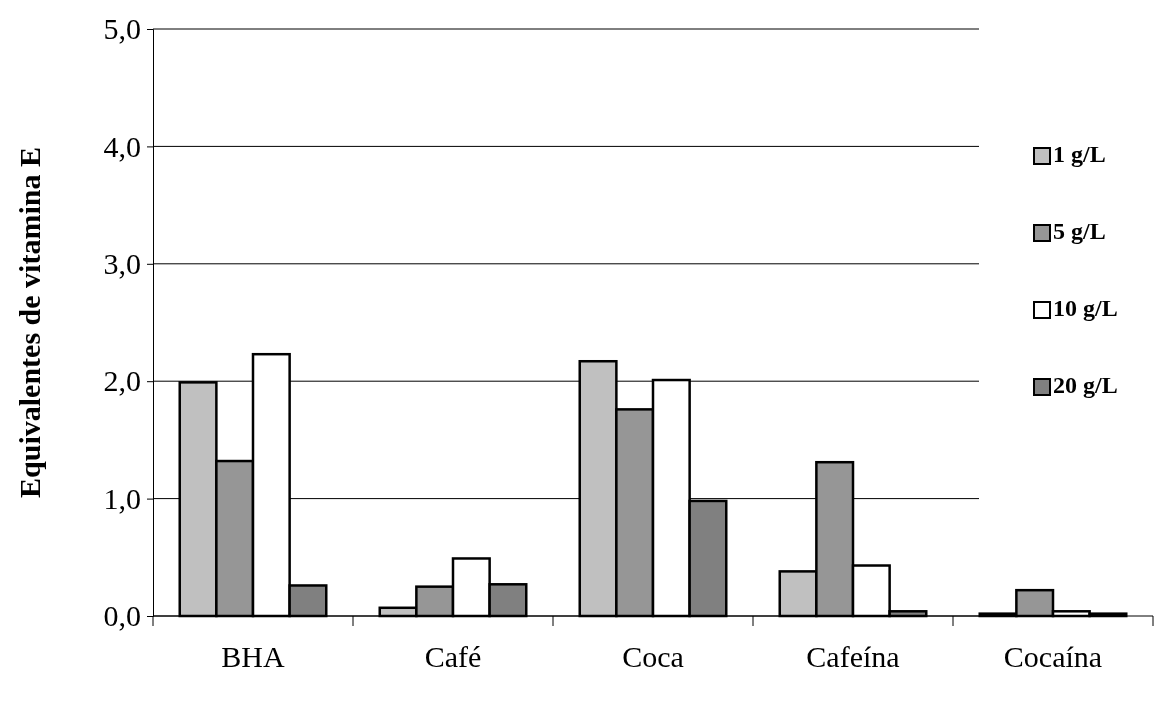  Describe the element at coordinates (1079, 154) in the screenshot. I see `legend-label: 1 g/L` at that location.